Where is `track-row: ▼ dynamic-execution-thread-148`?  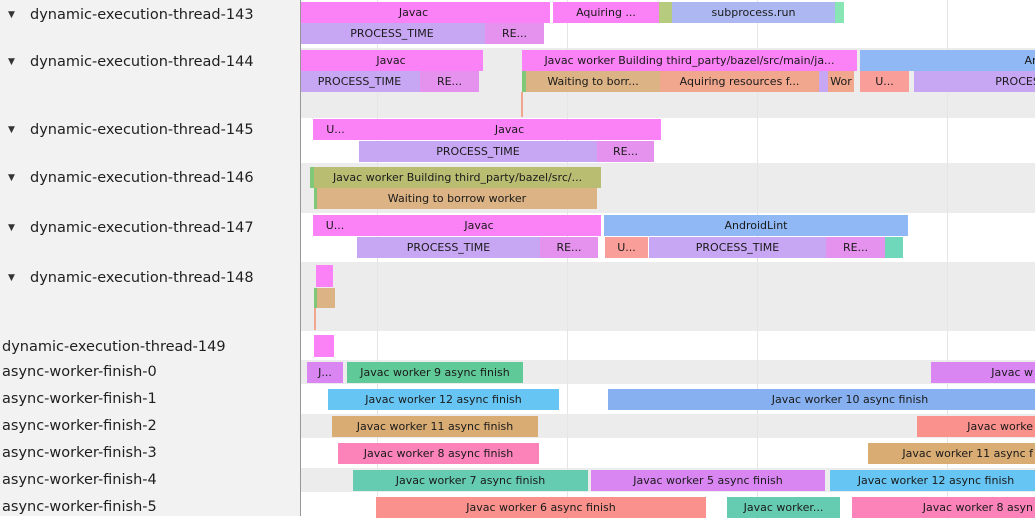 track-row: ▼ dynamic-execution-thread-148 is located at coordinates (150, 278).